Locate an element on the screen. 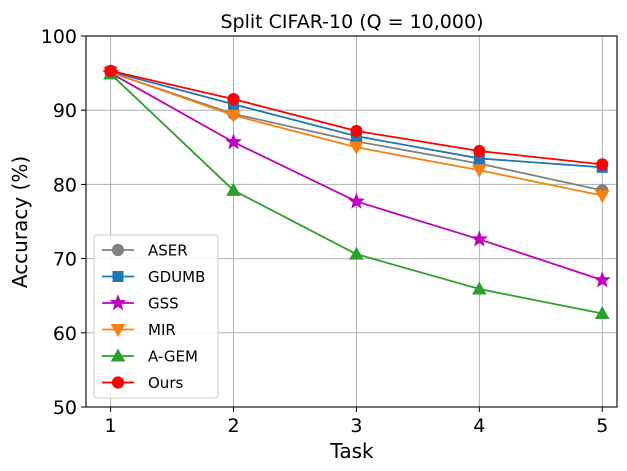  legend-marker-a-gem is located at coordinates (118, 355).